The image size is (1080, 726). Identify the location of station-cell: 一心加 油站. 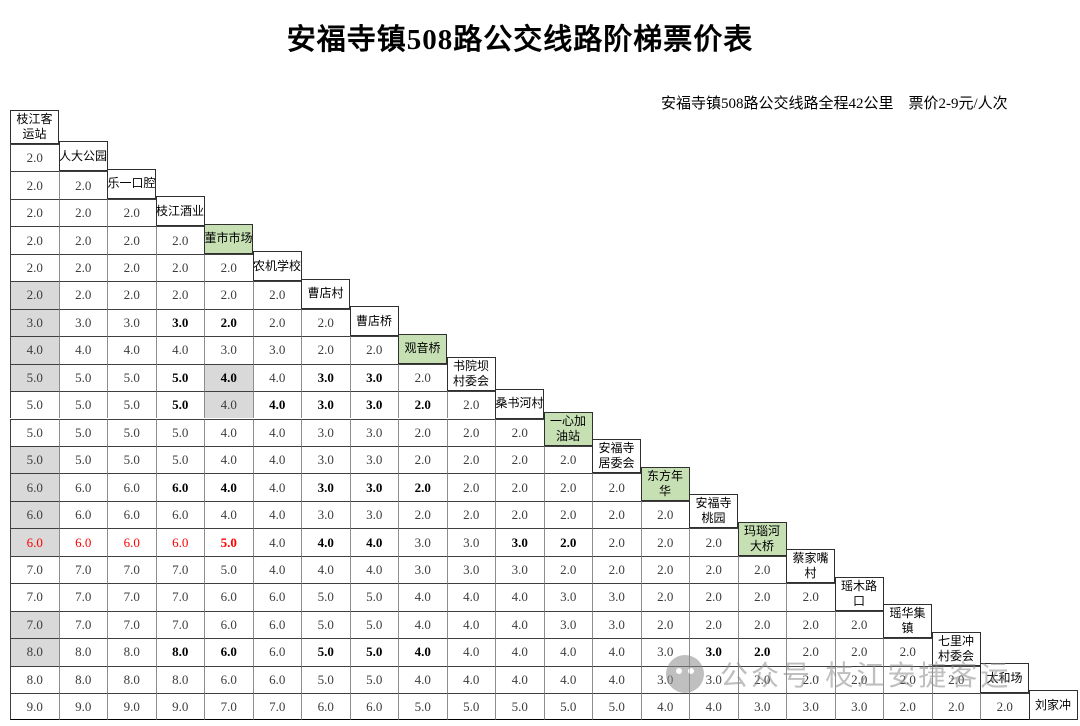
(568, 428).